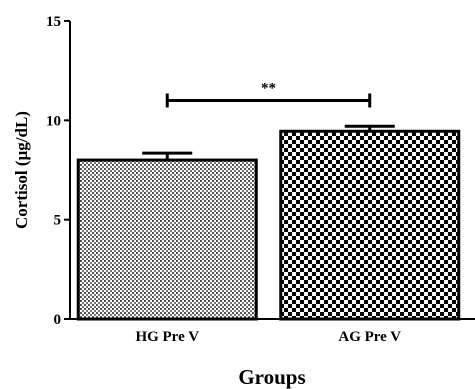 Image resolution: width=475 pixels, height=389 pixels. What do you see at coordinates (58, 320) in the screenshot?
I see `y-tick-label: 0` at bounding box center [58, 320].